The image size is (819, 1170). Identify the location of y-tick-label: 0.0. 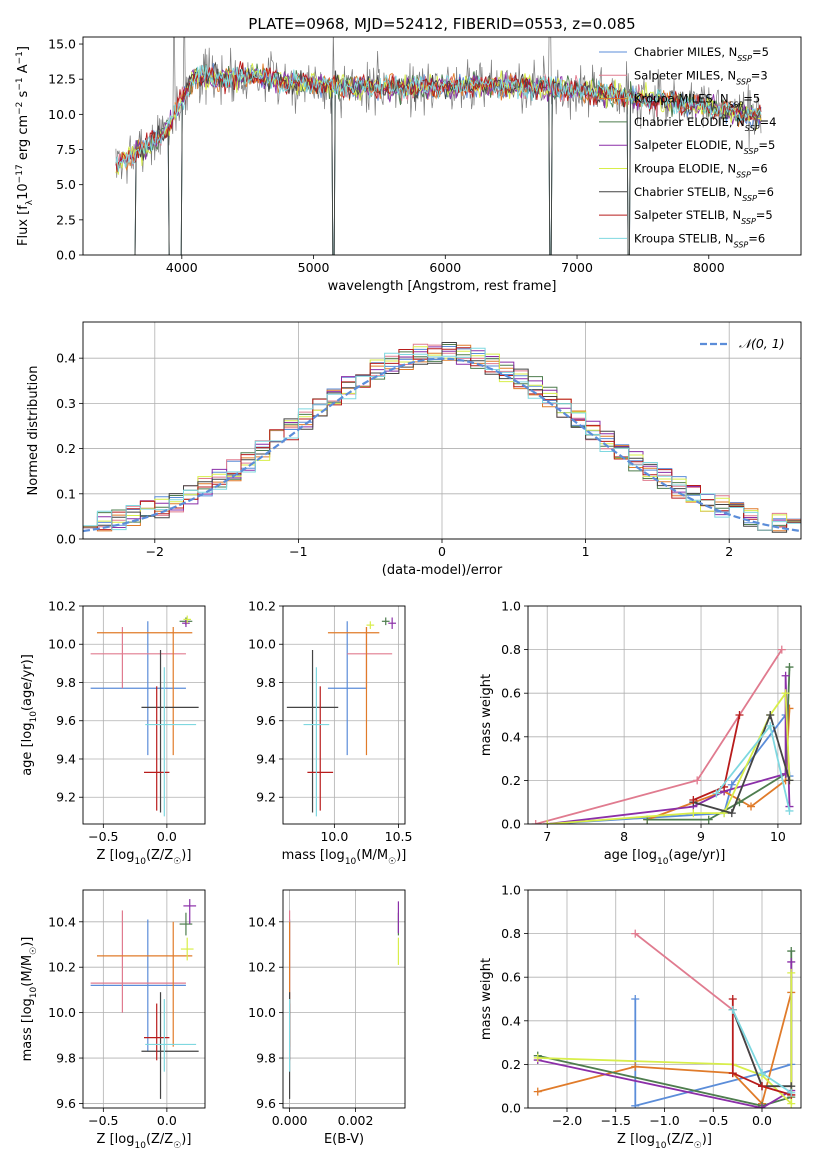
(66, 539).